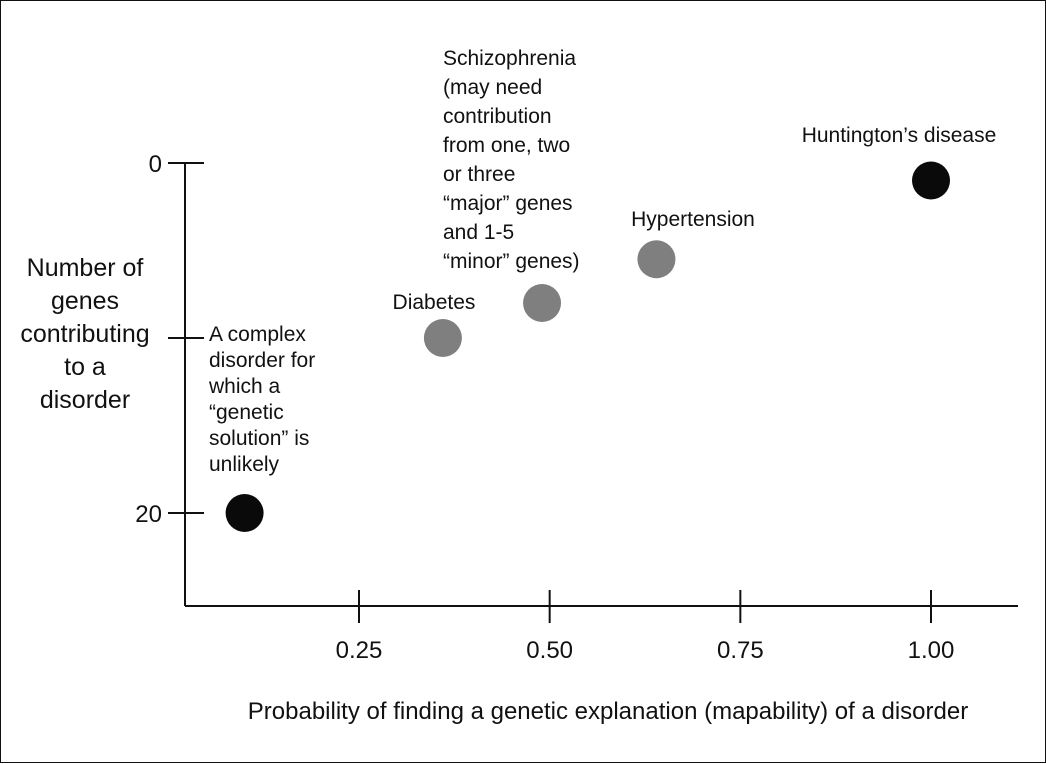 Image resolution: width=1046 pixels, height=764 pixels. Describe the element at coordinates (508, 203) in the screenshot. I see `annotation-line: “major” genes` at that location.